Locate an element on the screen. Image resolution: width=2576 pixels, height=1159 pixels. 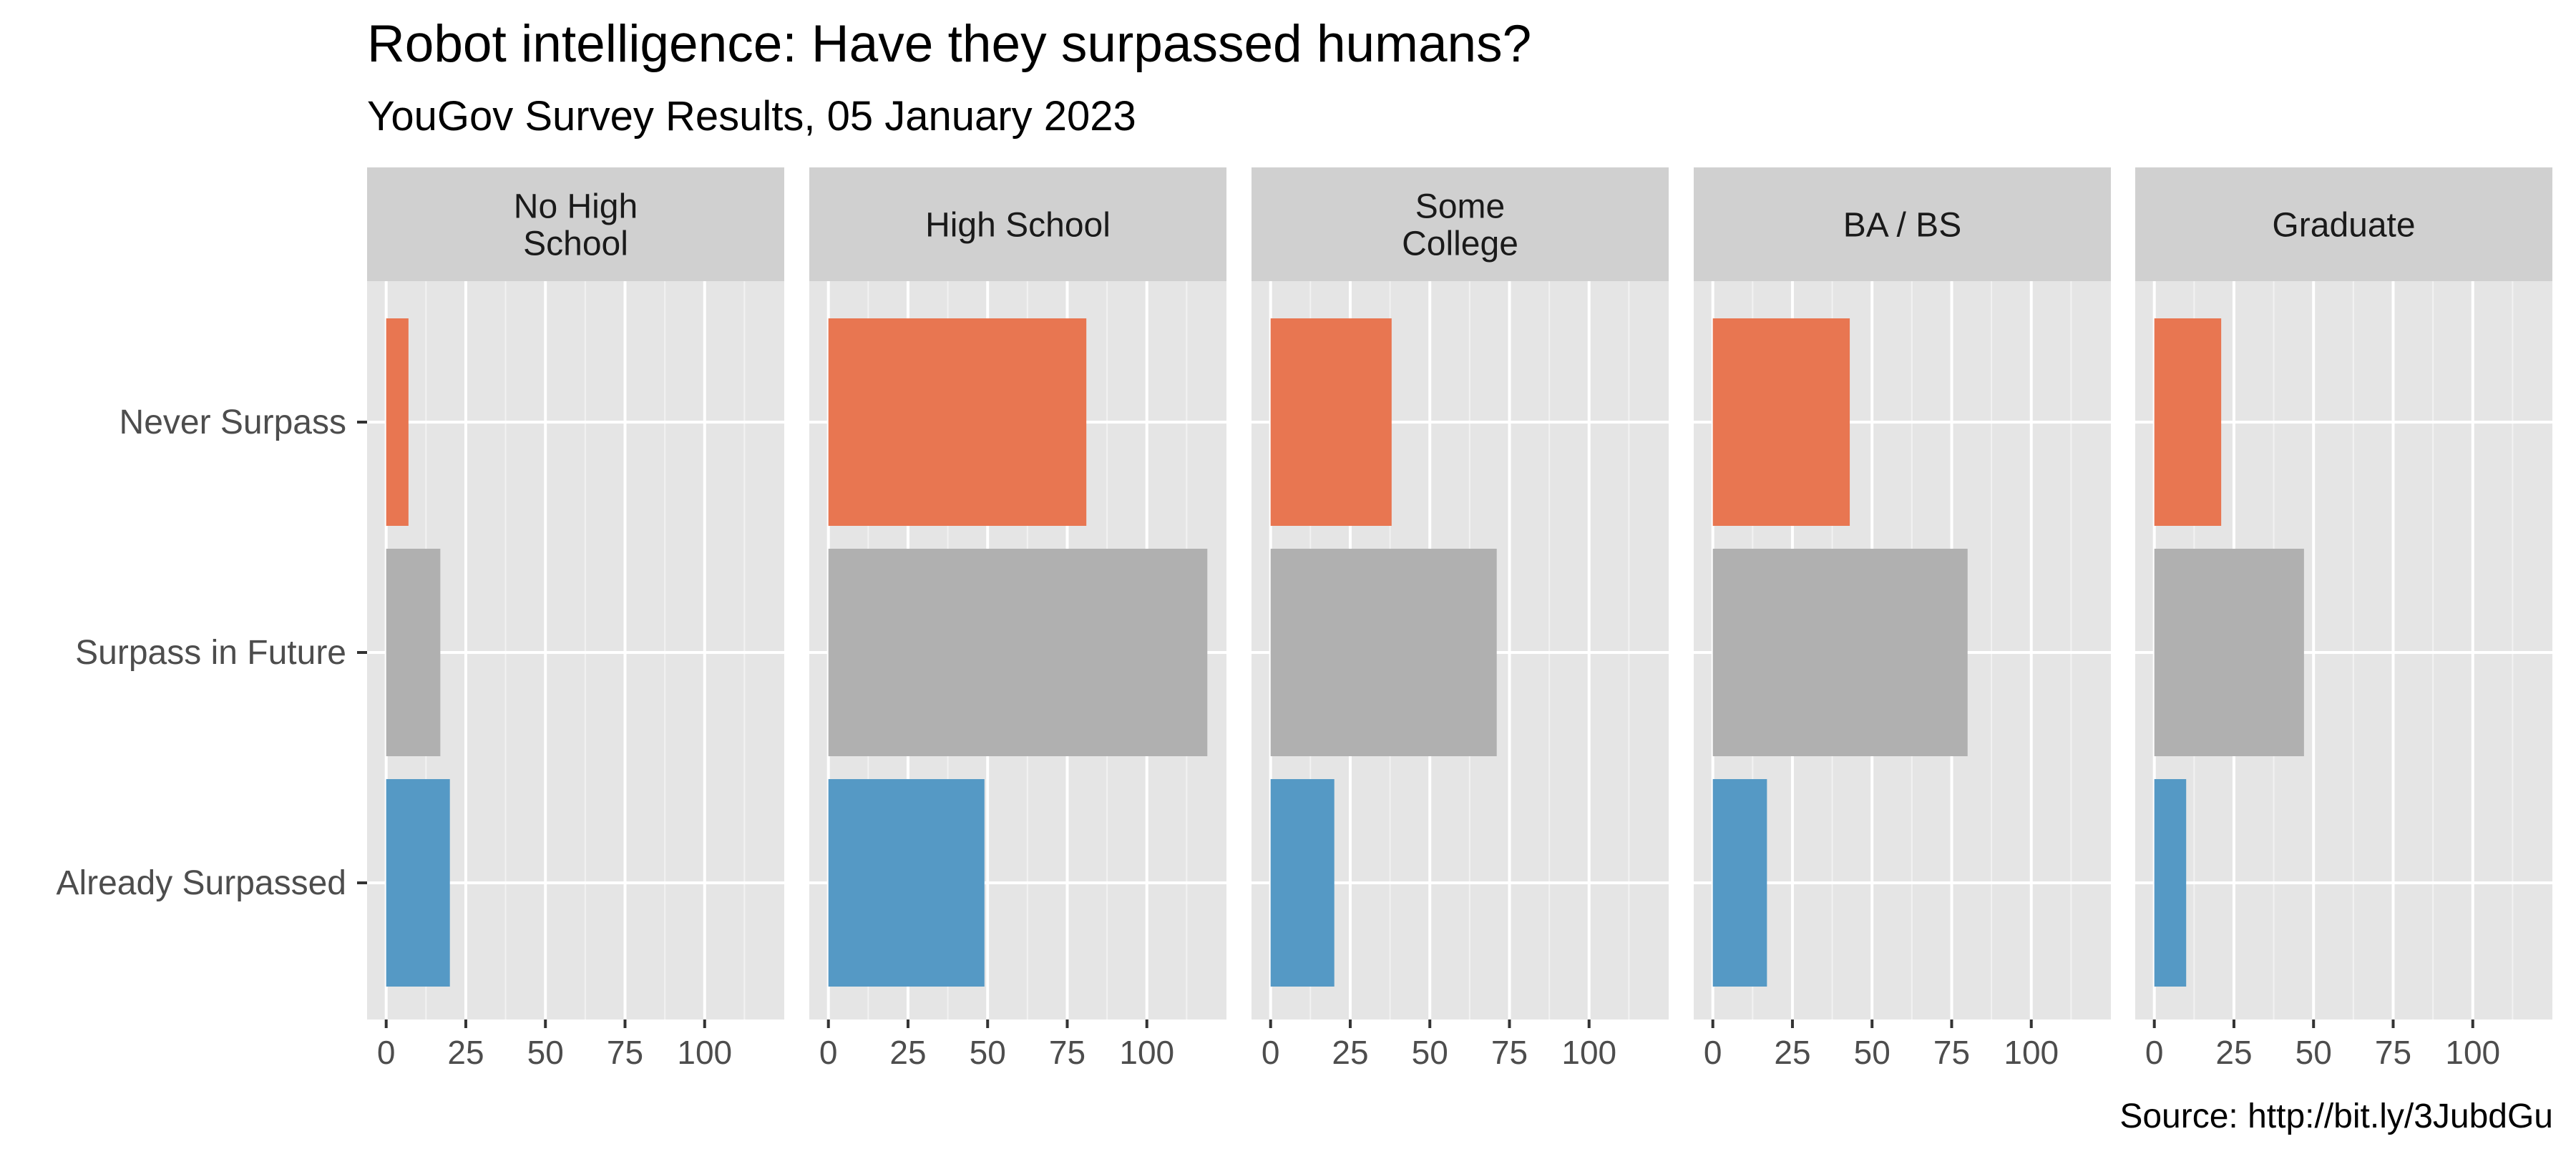
facet-label: School is located at coordinates (575, 244).